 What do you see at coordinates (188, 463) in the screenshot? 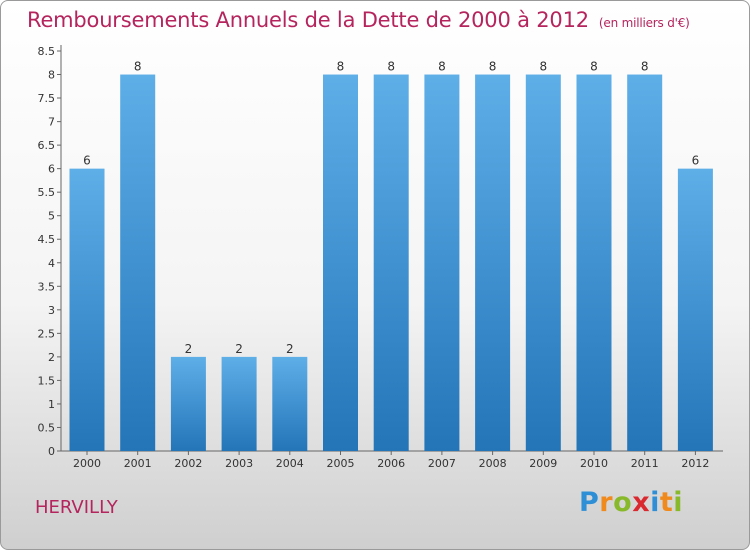
I see `x-tick-label: 2002` at bounding box center [188, 463].